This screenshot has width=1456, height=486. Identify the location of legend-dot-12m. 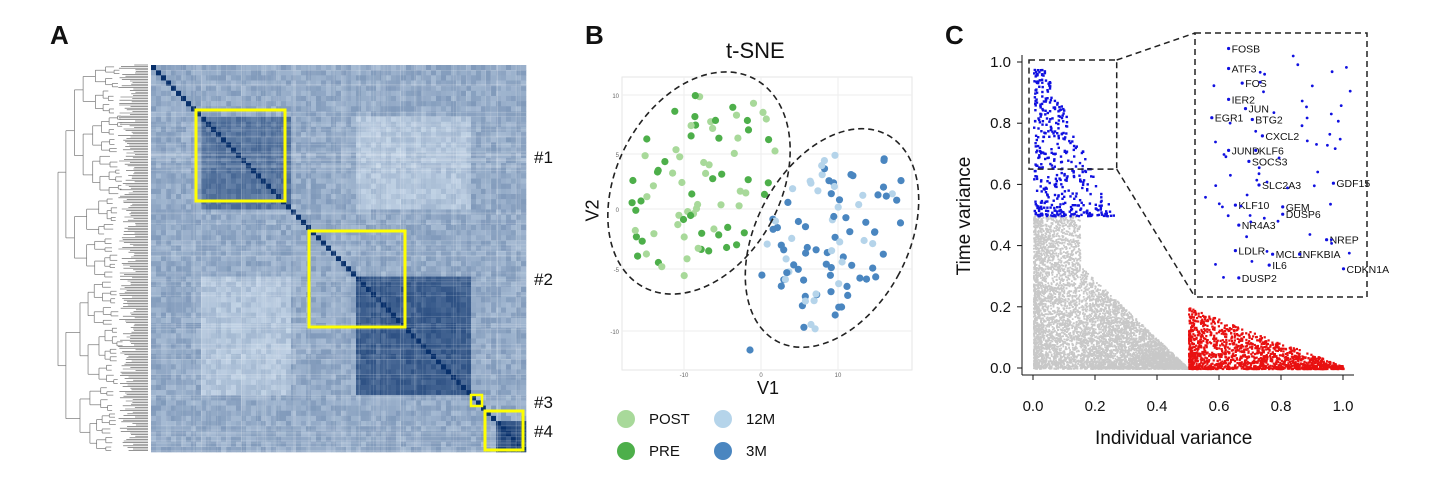
(723, 419).